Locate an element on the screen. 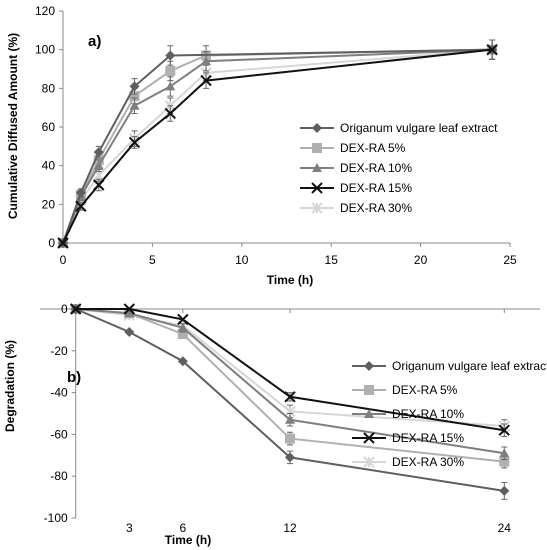 The height and width of the screenshot is (550, 547). x-tick-label: 25 is located at coordinates (510, 260).